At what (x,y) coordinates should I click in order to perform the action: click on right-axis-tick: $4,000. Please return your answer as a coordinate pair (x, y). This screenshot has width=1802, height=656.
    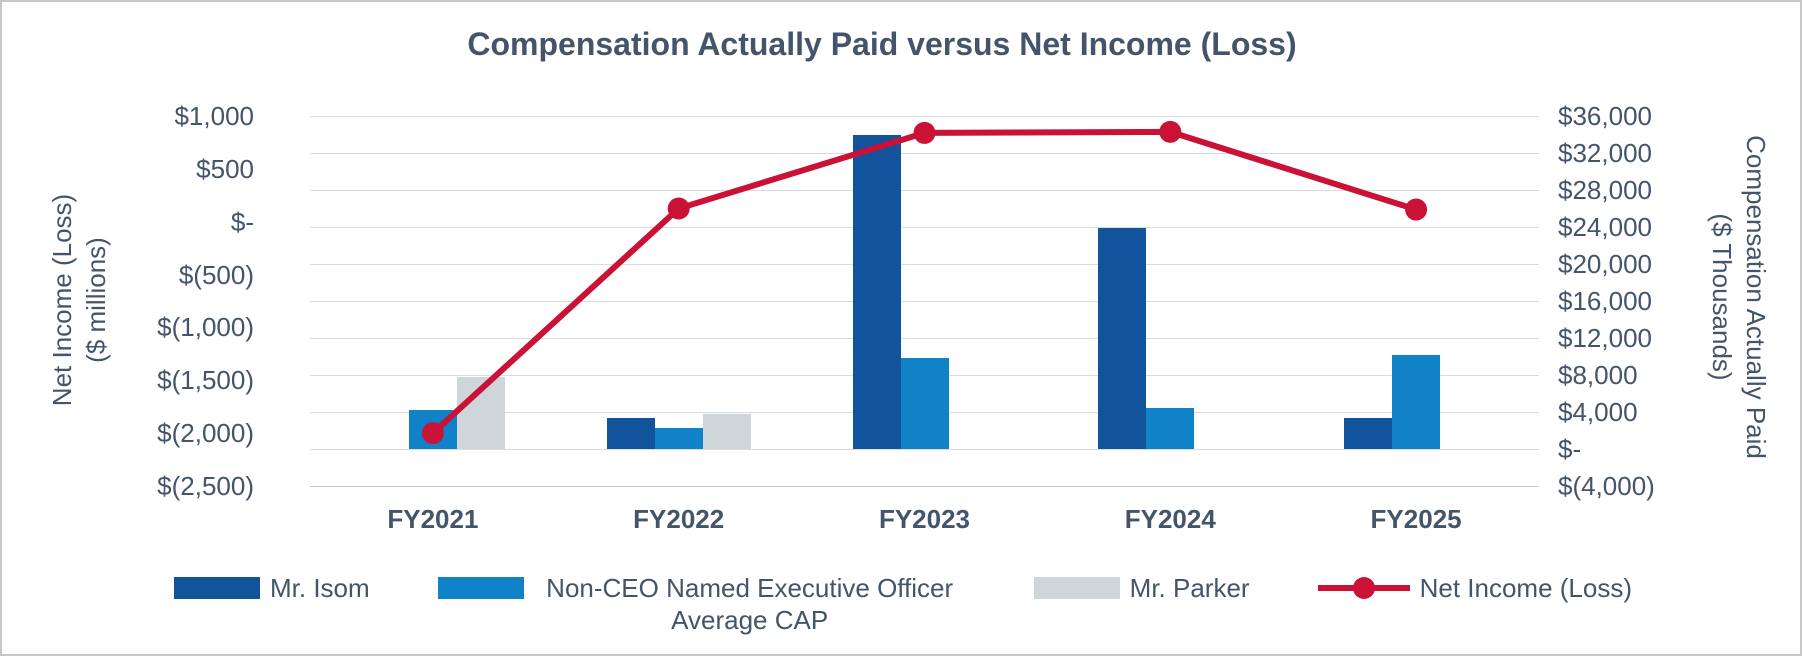
    Looking at the image, I should click on (1598, 412).